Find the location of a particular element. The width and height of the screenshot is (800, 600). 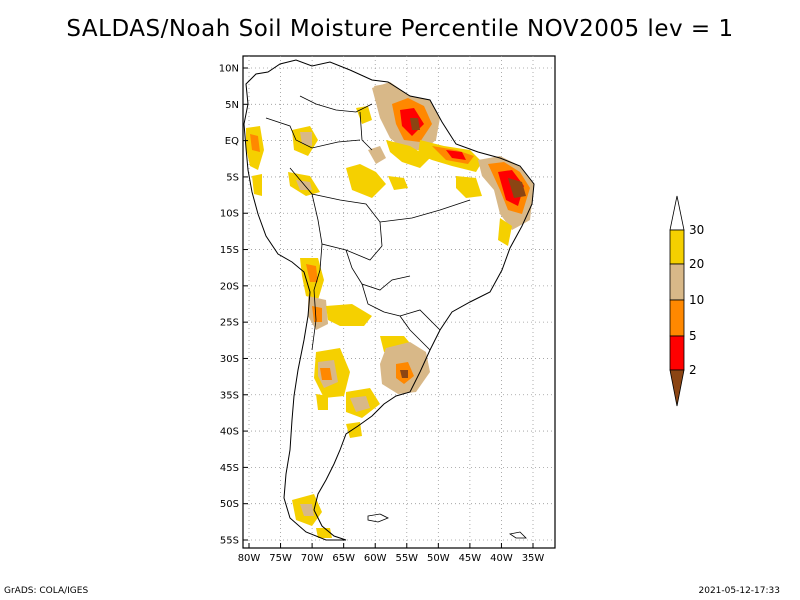

legend-label-10: 10 is located at coordinates (696, 300).